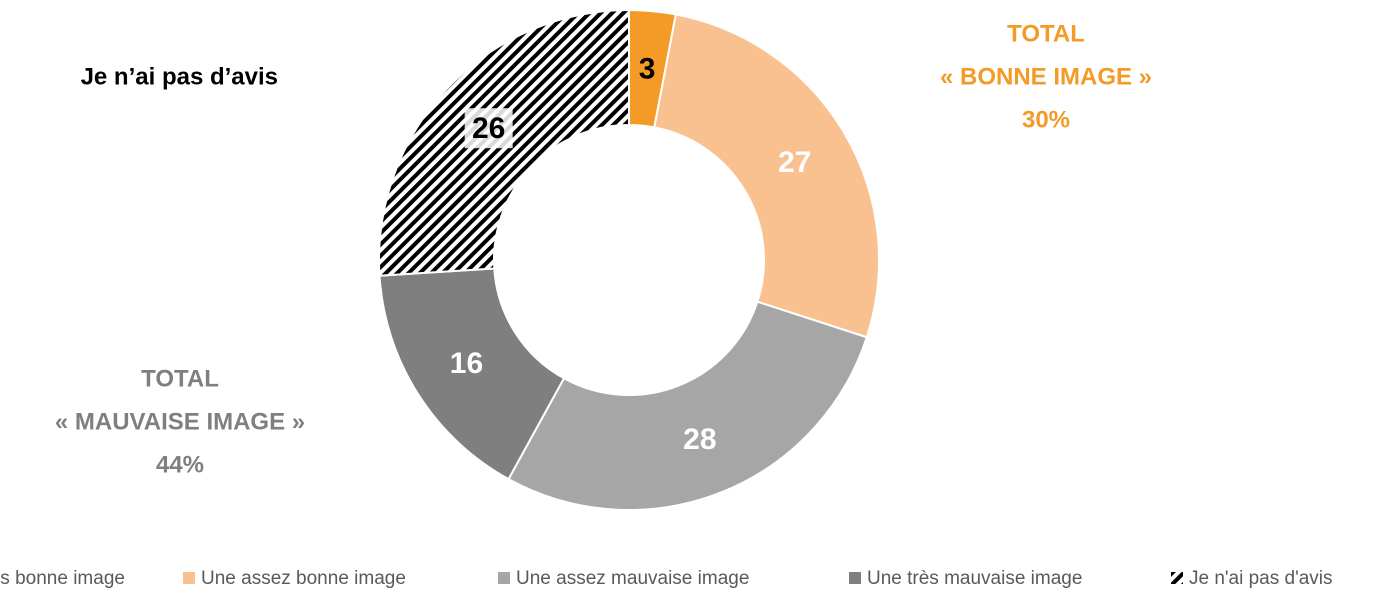 The image size is (1375, 597). What do you see at coordinates (647, 68) in the screenshot?
I see `value-label: 3` at bounding box center [647, 68].